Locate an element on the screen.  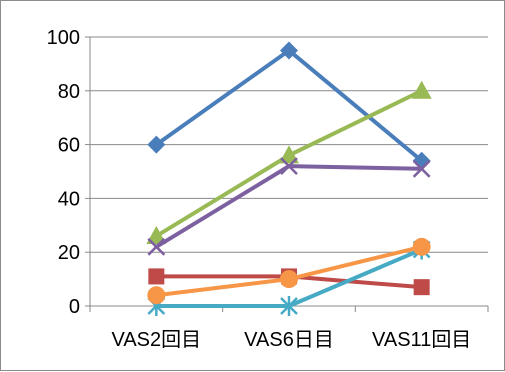
series-3-line is located at coordinates (289, 206).